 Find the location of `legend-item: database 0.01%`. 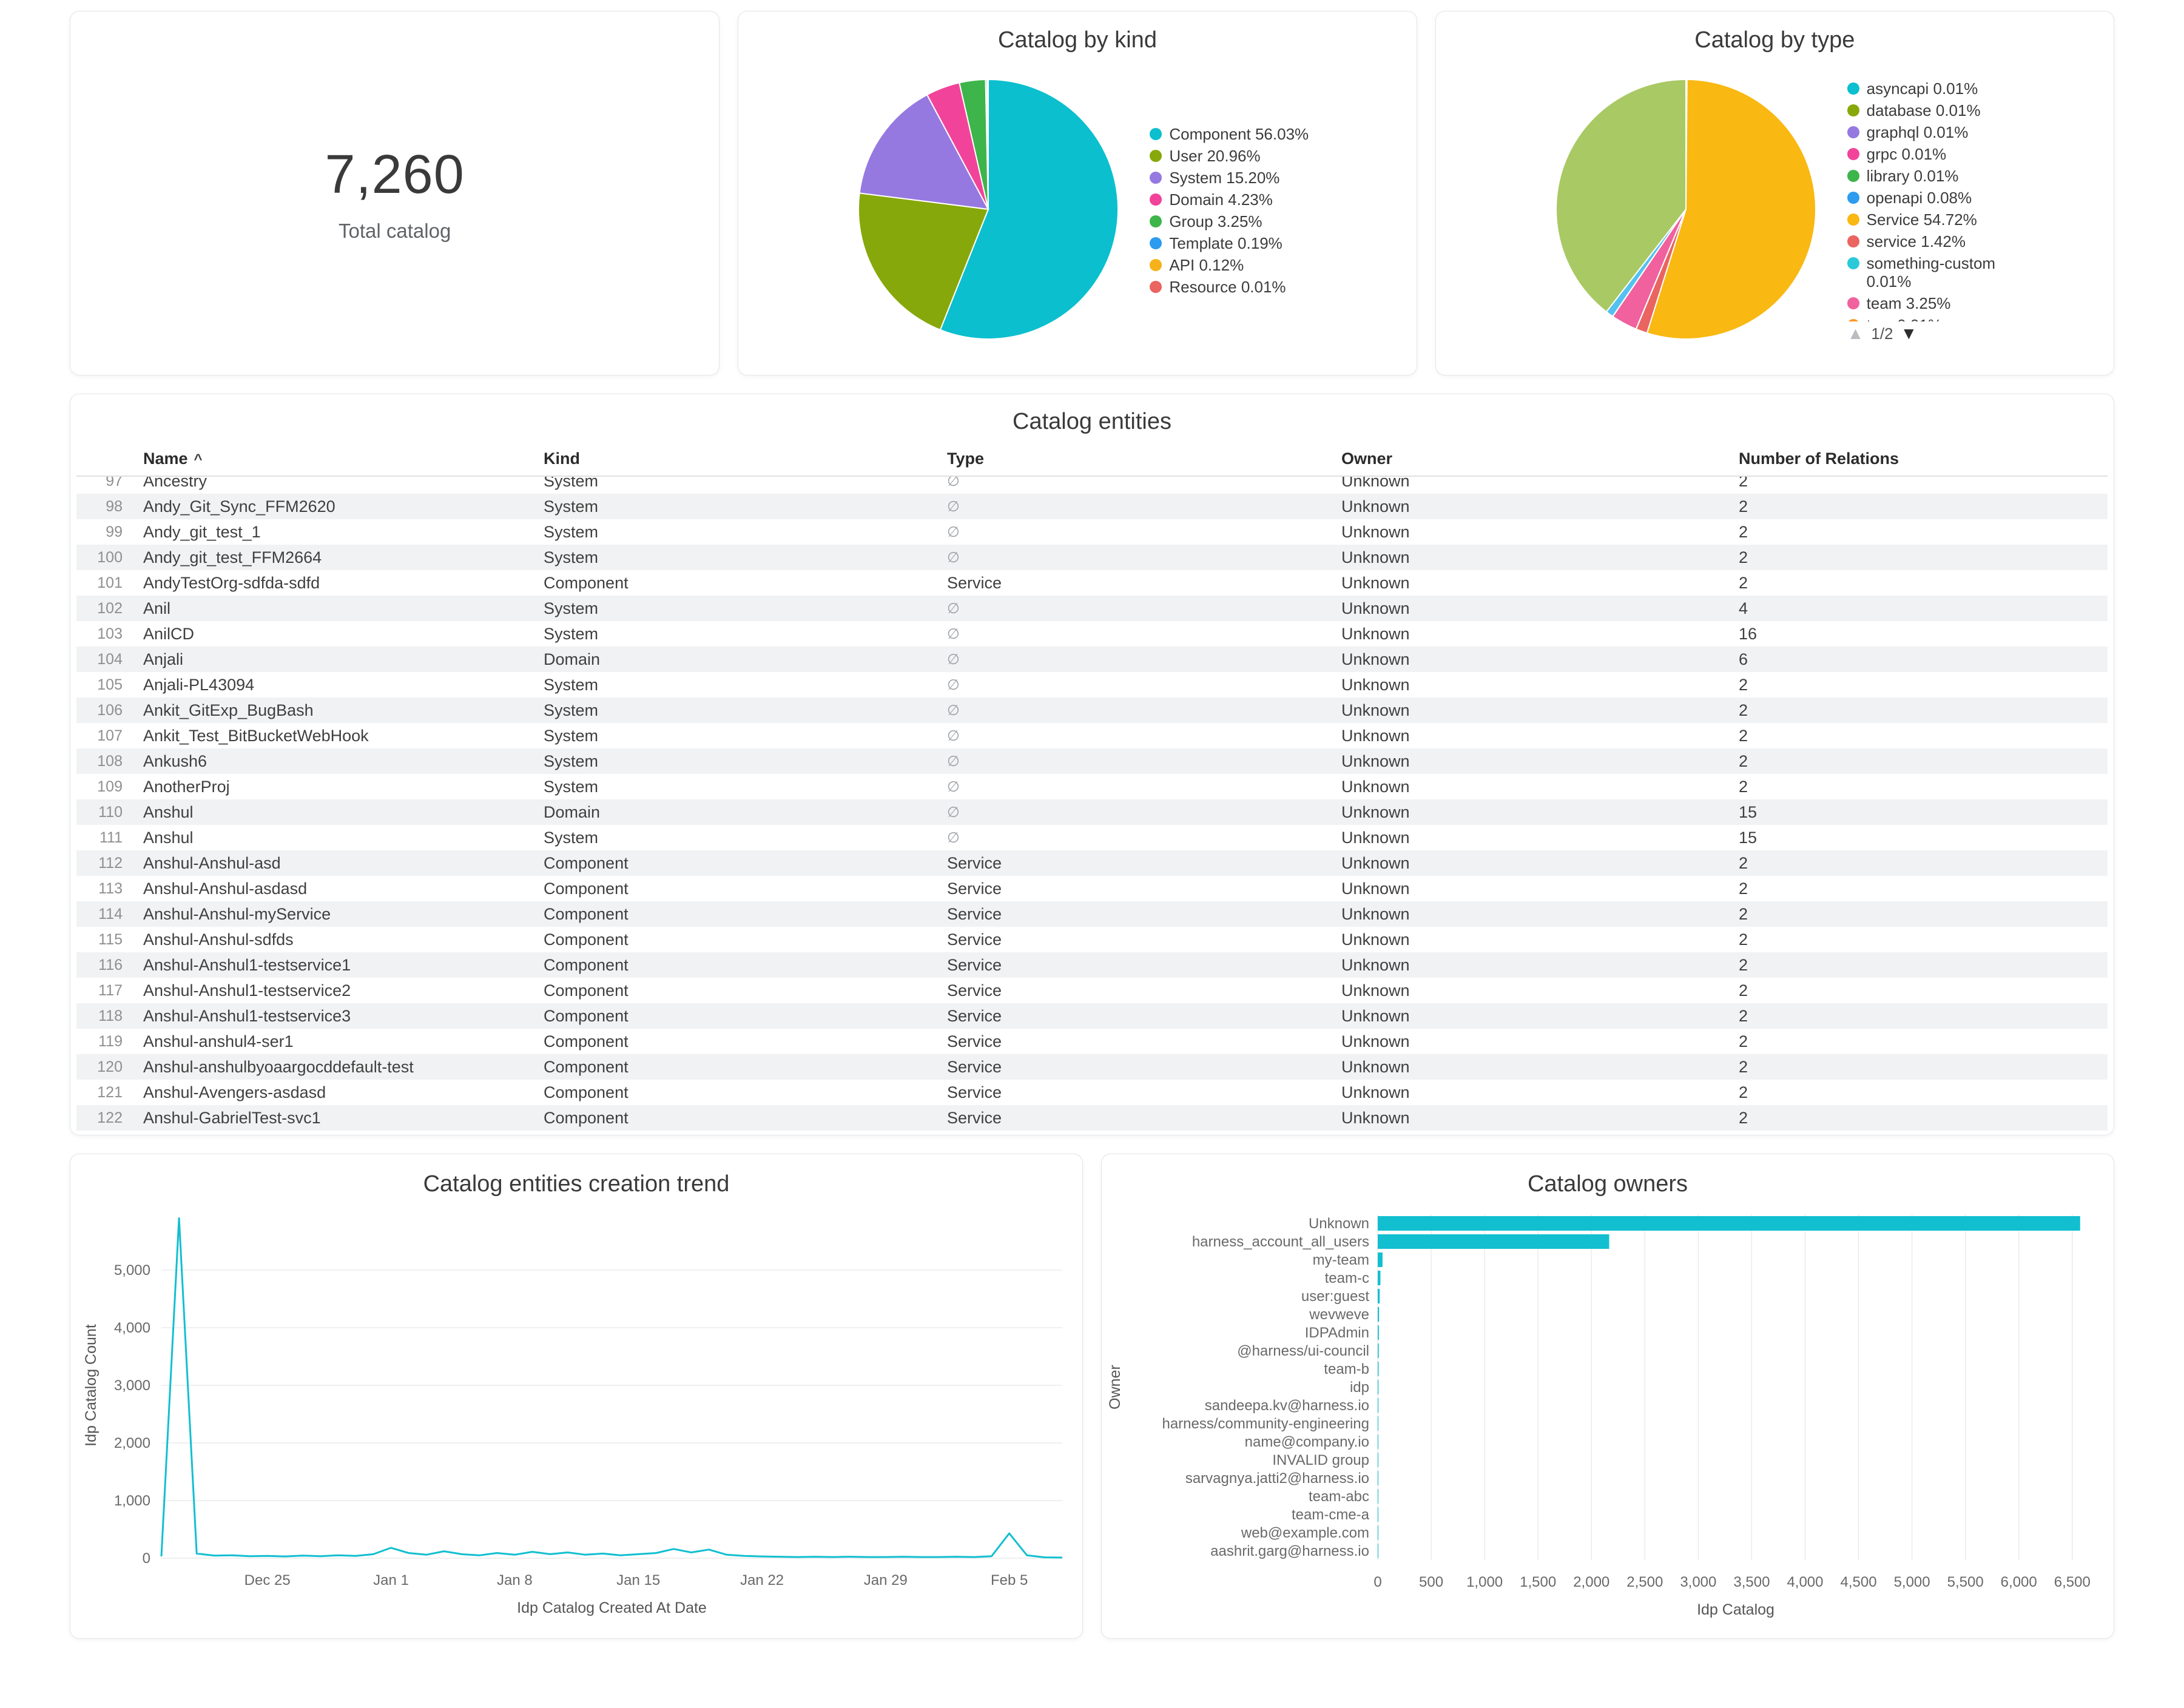

legend-item: database 0.01% is located at coordinates (1932, 110).